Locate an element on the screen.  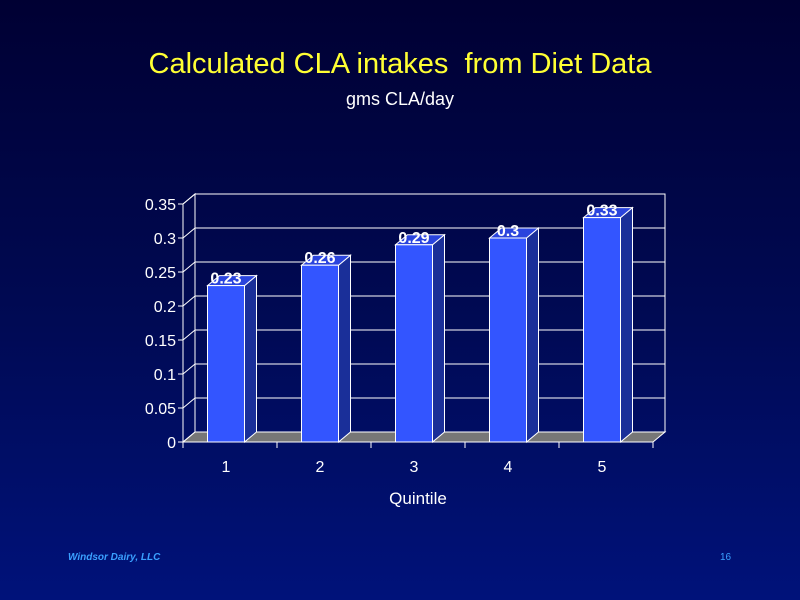
x-axis-label: Quintile is located at coordinates (418, 498).